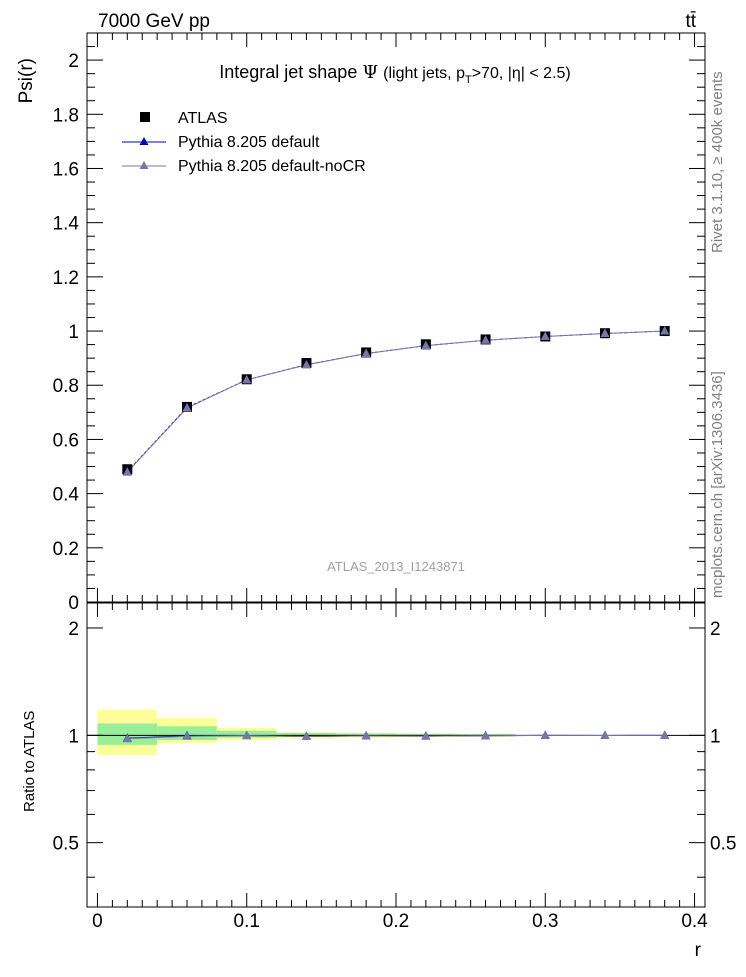 Image resolution: width=746 pixels, height=977 pixels. I want to click on main-ytick-label: 1.8, so click(66, 115).